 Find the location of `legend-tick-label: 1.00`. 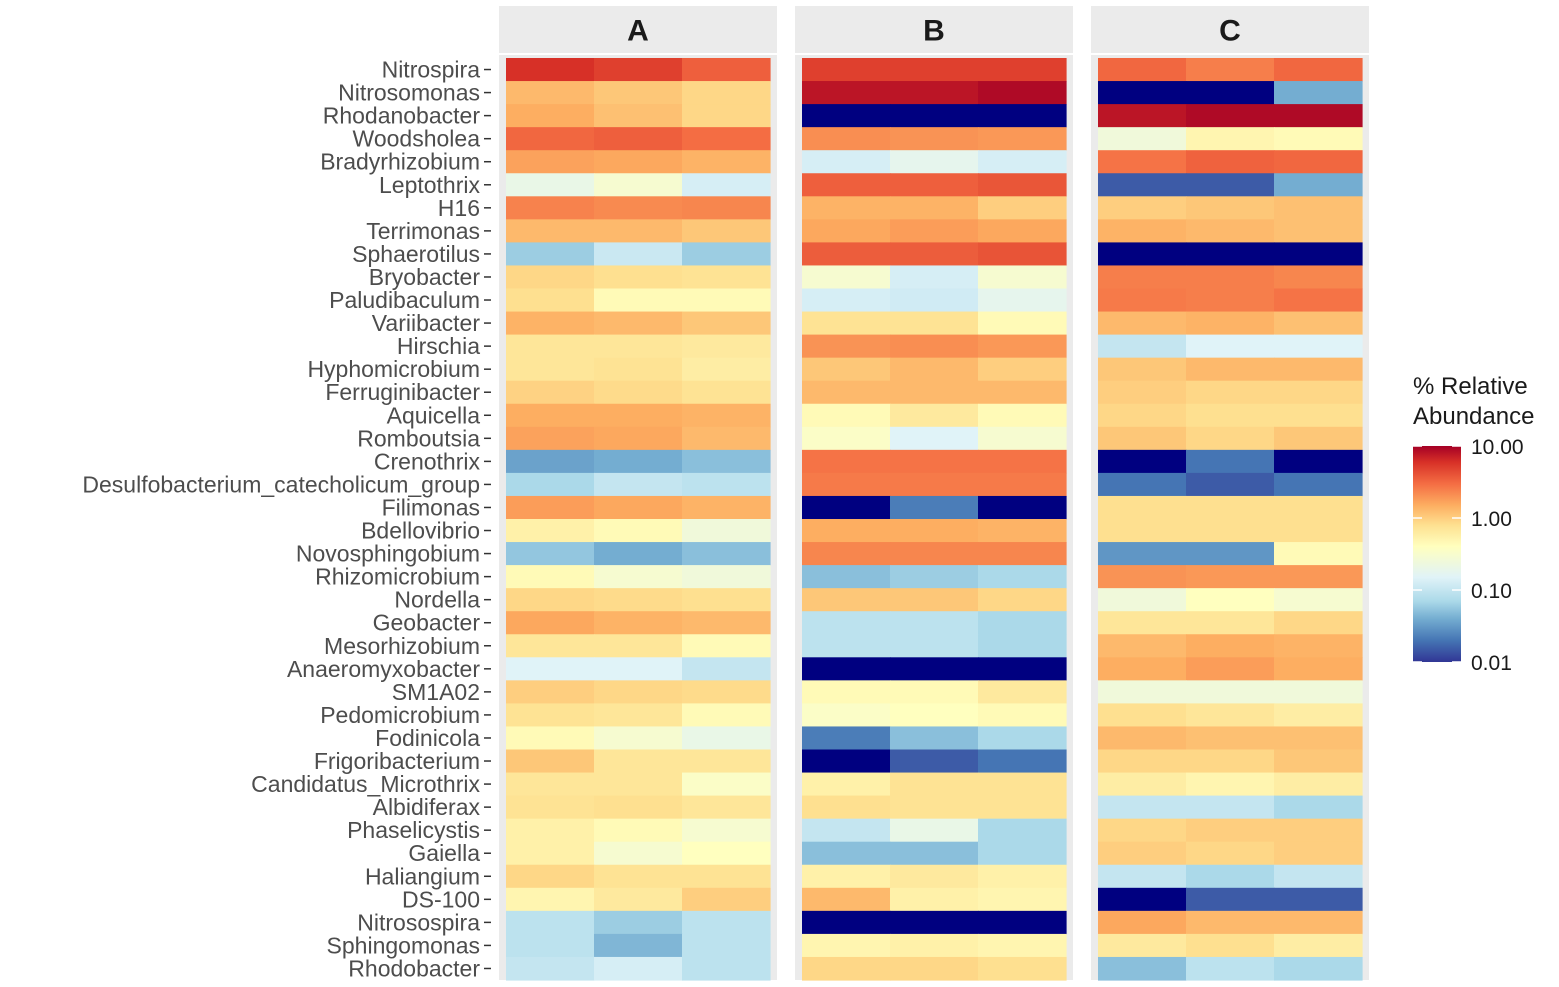

legend-tick-label: 1.00 is located at coordinates (1491, 519).